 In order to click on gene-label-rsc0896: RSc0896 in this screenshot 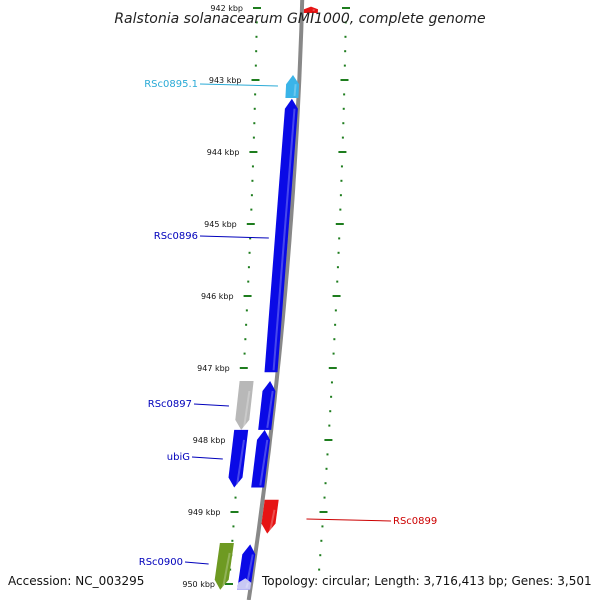, I will do `click(176, 236)`.